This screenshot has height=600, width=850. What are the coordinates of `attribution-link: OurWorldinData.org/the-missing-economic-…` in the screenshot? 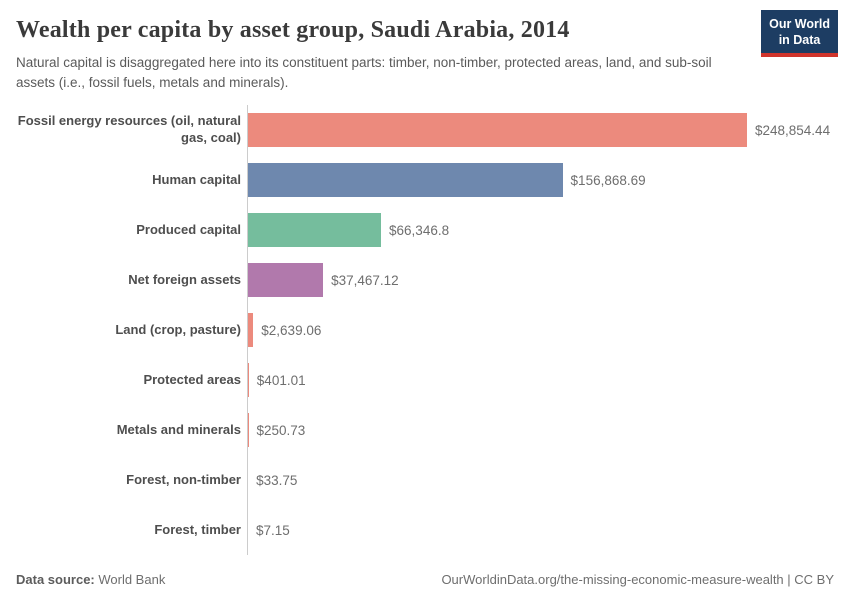 It's located at (637, 579).